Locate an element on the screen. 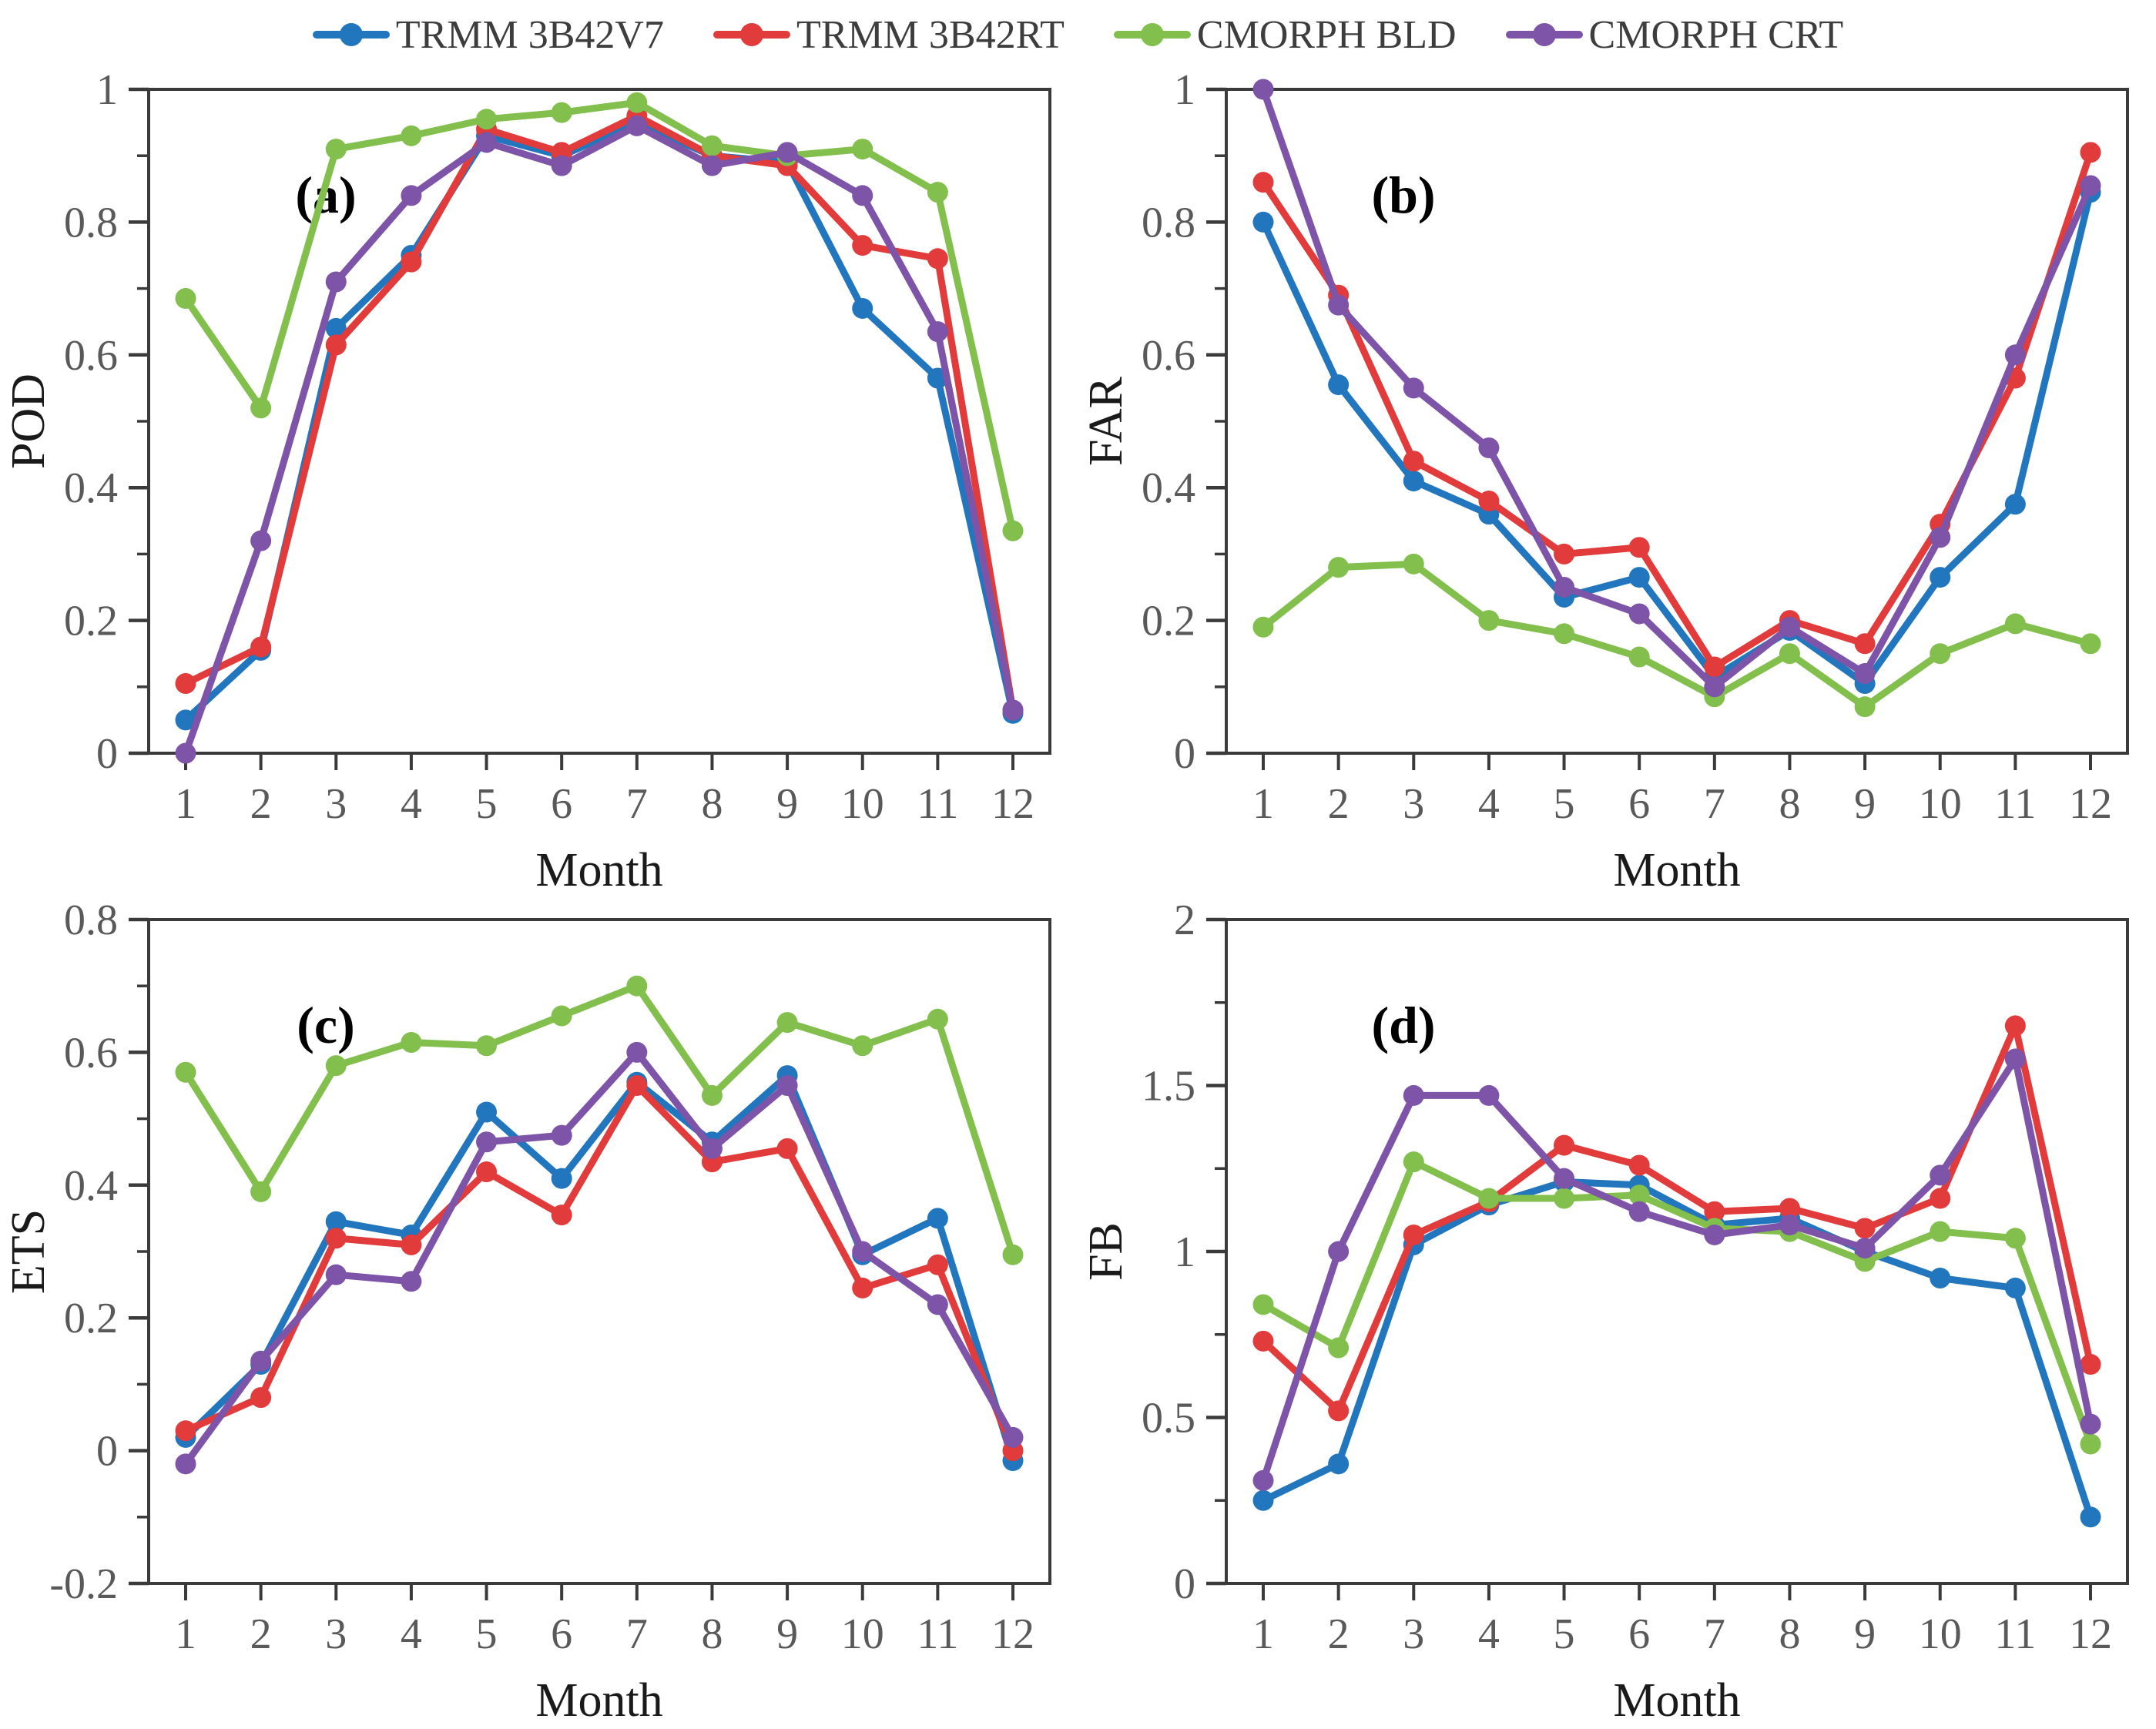 This screenshot has width=2156, height=1729. y-tick-label: 0.8 is located at coordinates (91, 222).